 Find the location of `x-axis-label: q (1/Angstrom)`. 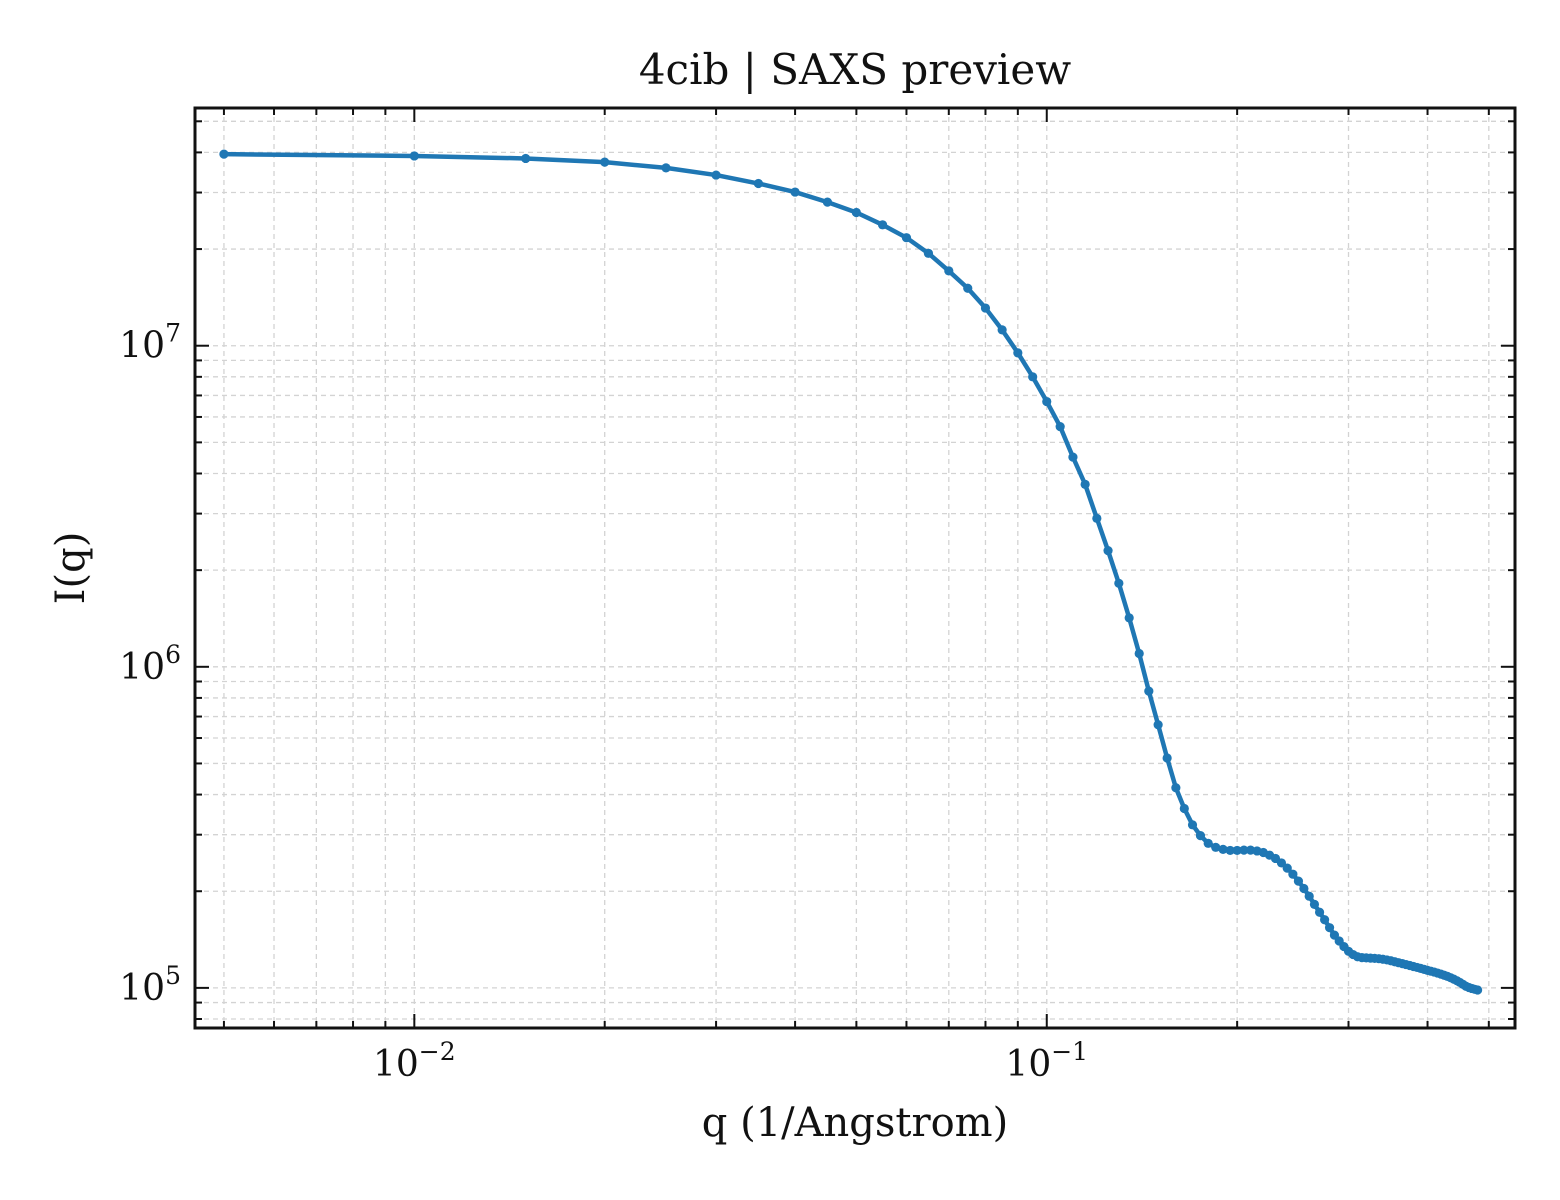

x-axis-label: q (1/Angstrom) is located at coordinates (855, 1123).